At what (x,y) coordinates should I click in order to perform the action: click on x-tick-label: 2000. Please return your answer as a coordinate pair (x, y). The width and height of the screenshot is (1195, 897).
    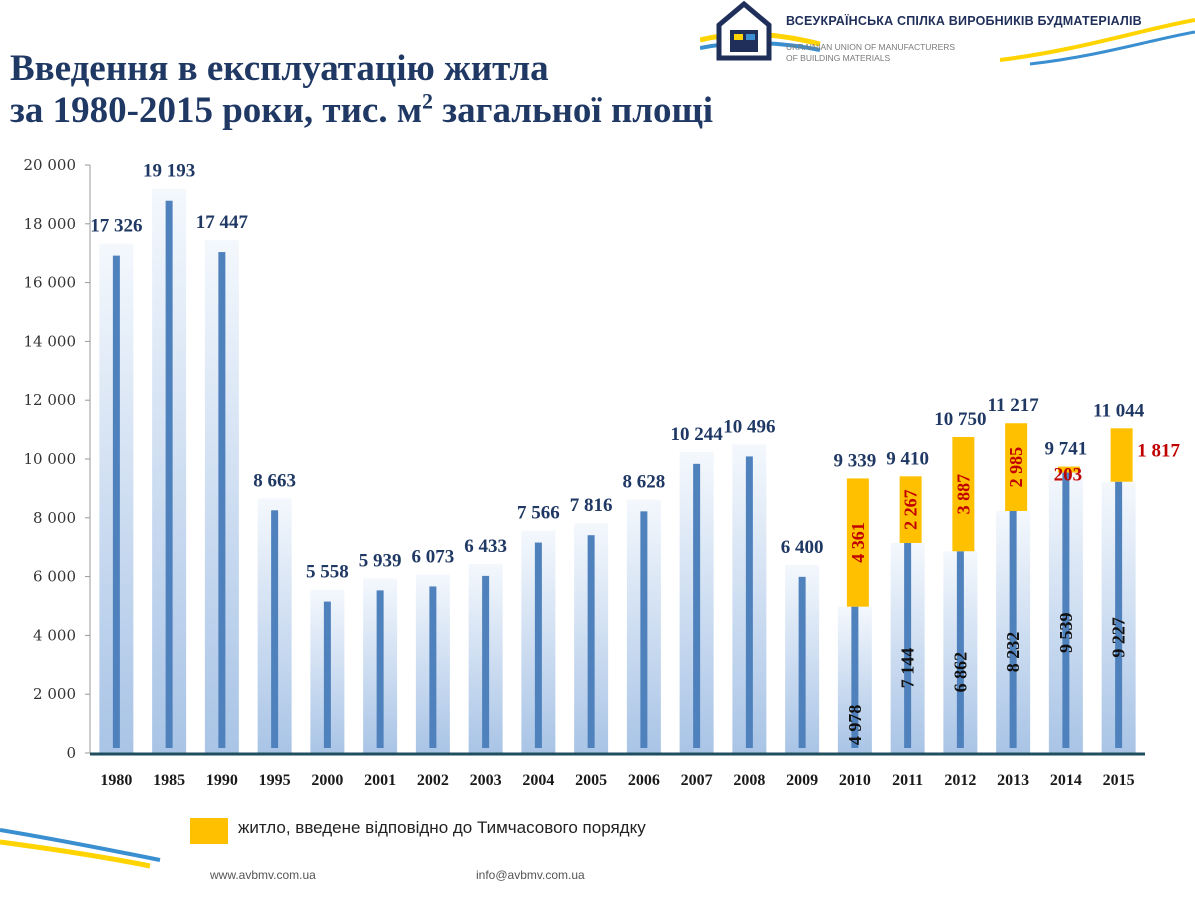
    Looking at the image, I should click on (327, 780).